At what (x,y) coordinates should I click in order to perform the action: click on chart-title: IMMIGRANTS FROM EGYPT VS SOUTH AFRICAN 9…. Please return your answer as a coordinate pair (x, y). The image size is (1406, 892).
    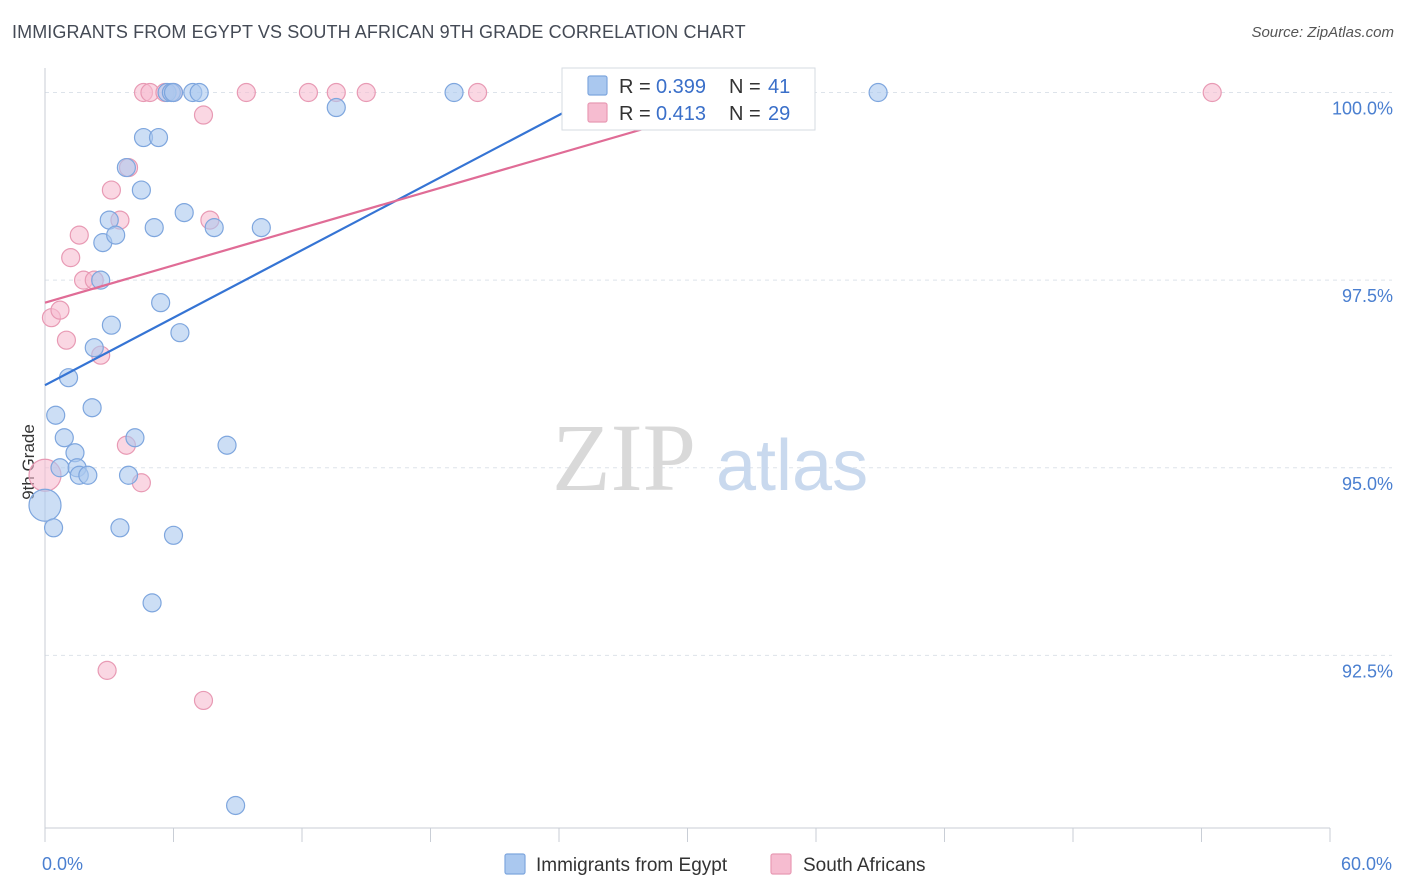
    Looking at the image, I should click on (379, 32).